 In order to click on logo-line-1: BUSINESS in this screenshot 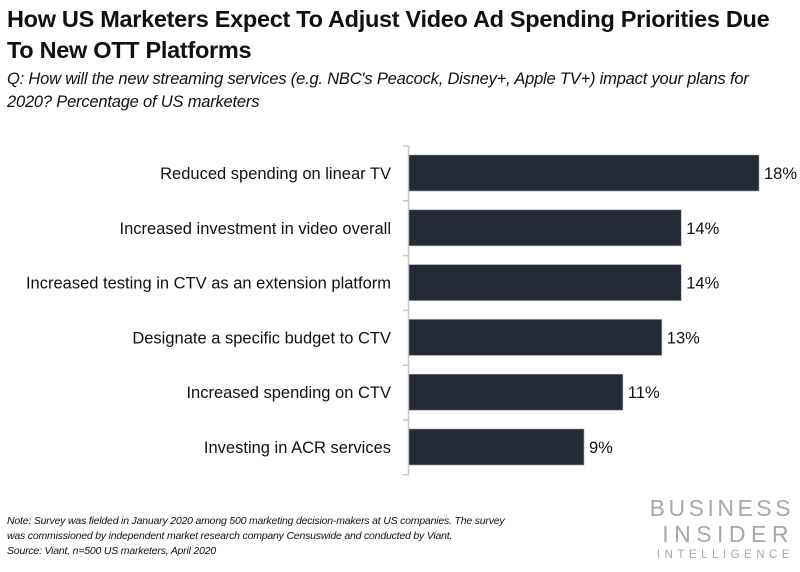, I will do `click(721, 508)`.